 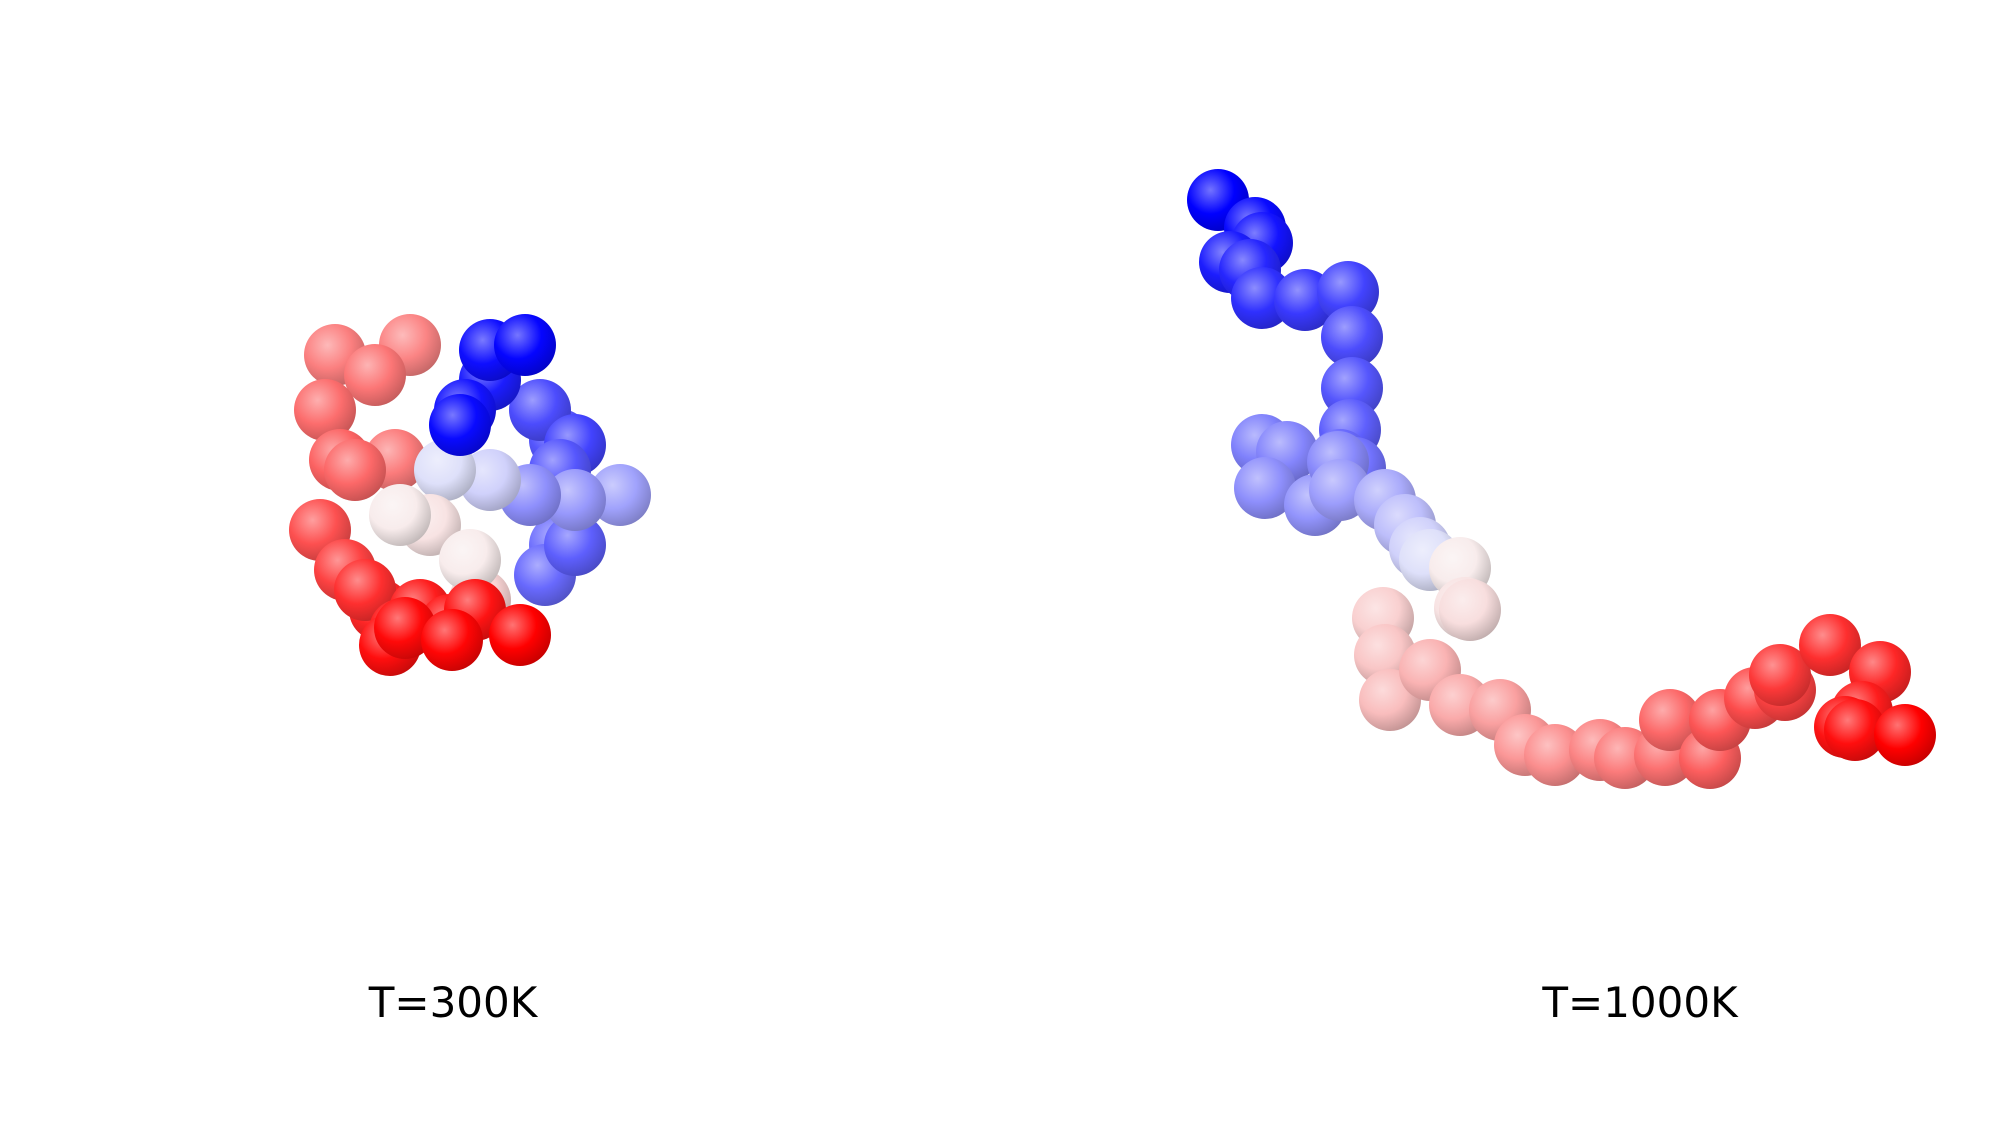 I want to click on compact-chain-300k, so click(x=470, y=495).